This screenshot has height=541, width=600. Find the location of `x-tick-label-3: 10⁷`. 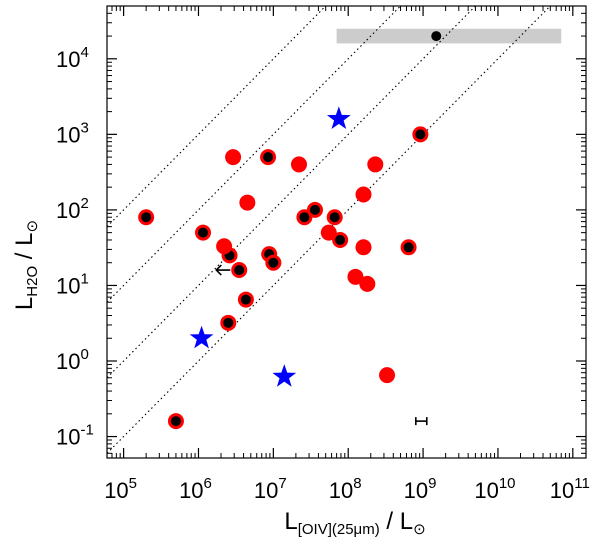

x-tick-label-3: 10⁷ is located at coordinates (270, 489).